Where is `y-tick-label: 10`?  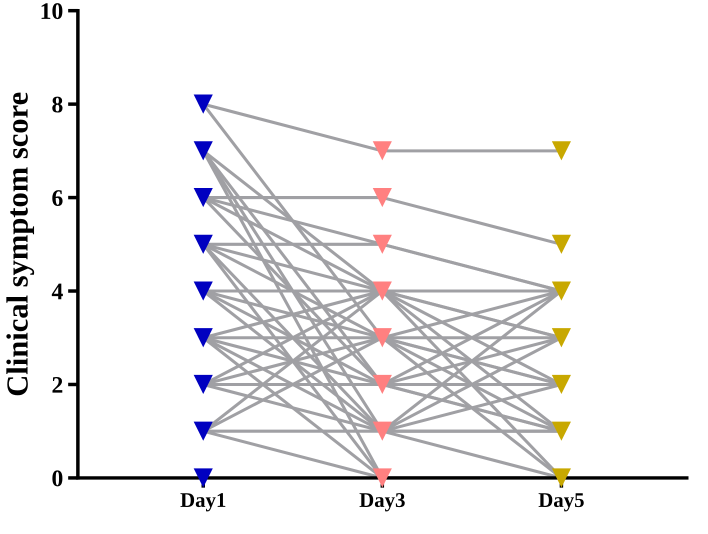
y-tick-label: 10 is located at coordinates (52, 11).